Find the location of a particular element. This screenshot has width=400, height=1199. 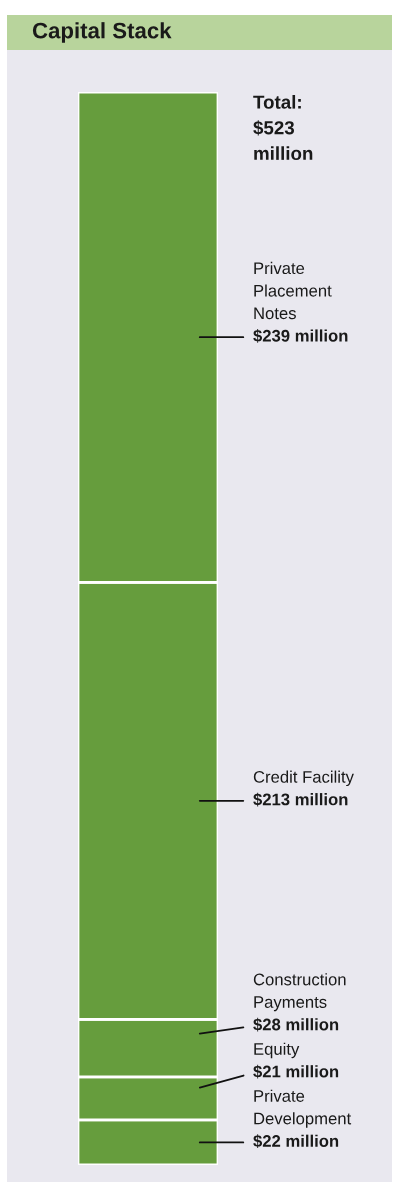

chart-title: Capital Stack is located at coordinates (102, 32).